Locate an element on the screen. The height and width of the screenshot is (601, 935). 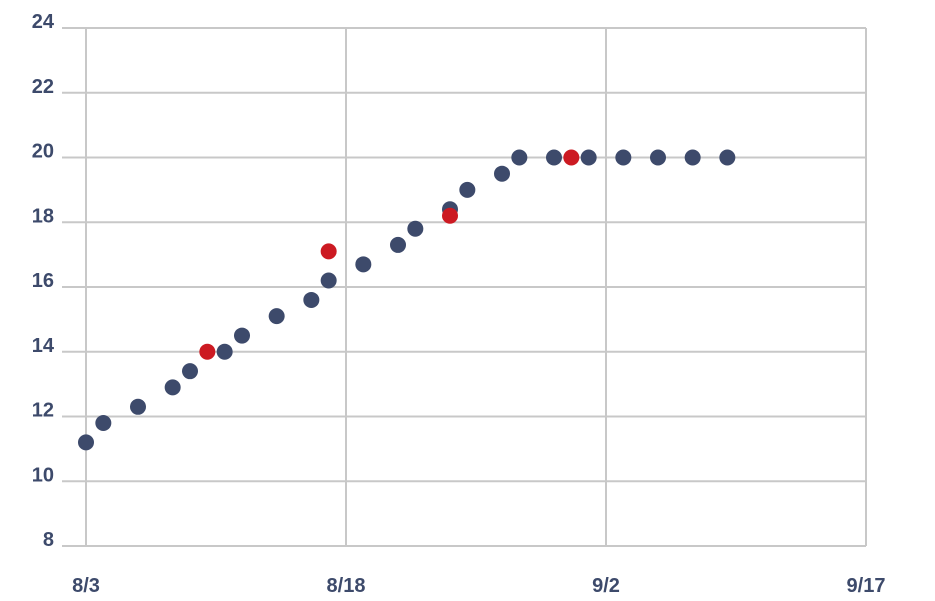
x-tick-label: 9/17 is located at coordinates (866, 586).